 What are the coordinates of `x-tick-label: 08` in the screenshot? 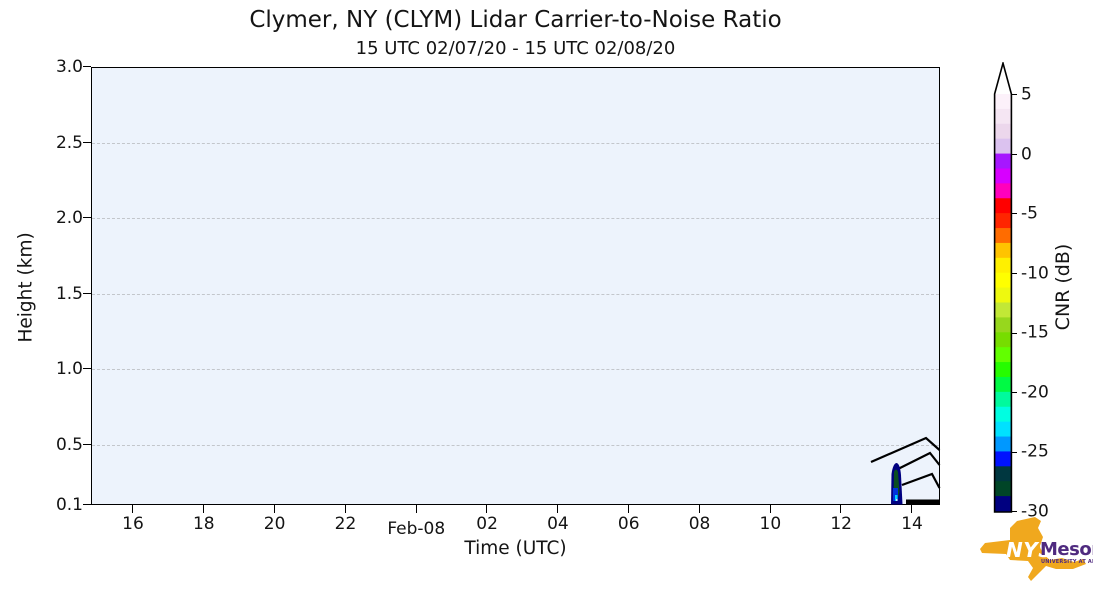 It's located at (699, 524).